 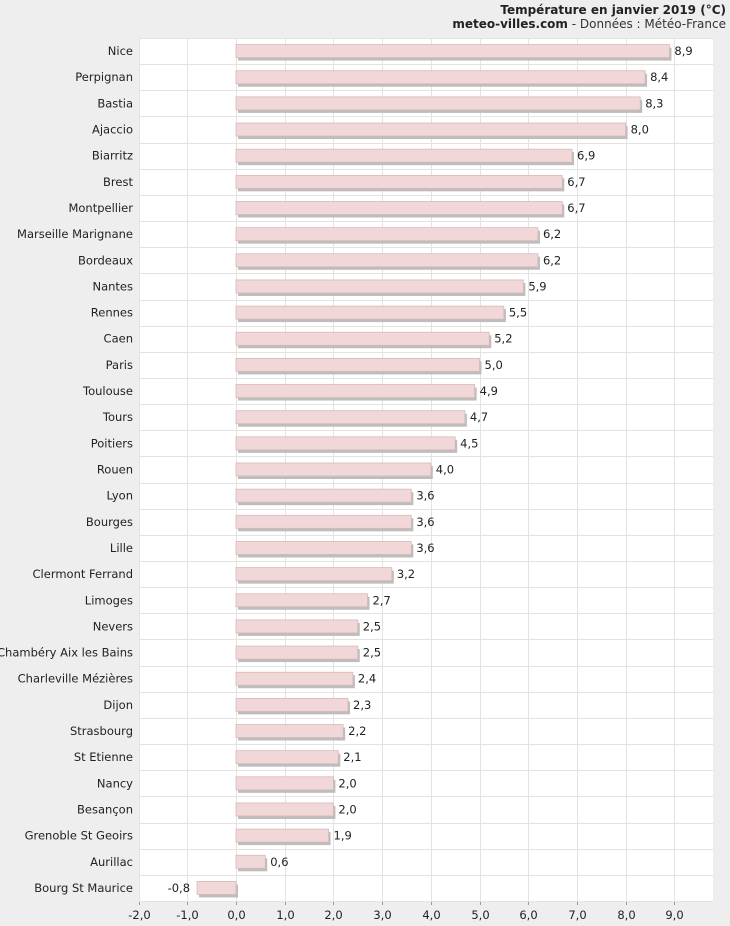 What do you see at coordinates (112, 130) in the screenshot?
I see `category-label: Ajaccio` at bounding box center [112, 130].